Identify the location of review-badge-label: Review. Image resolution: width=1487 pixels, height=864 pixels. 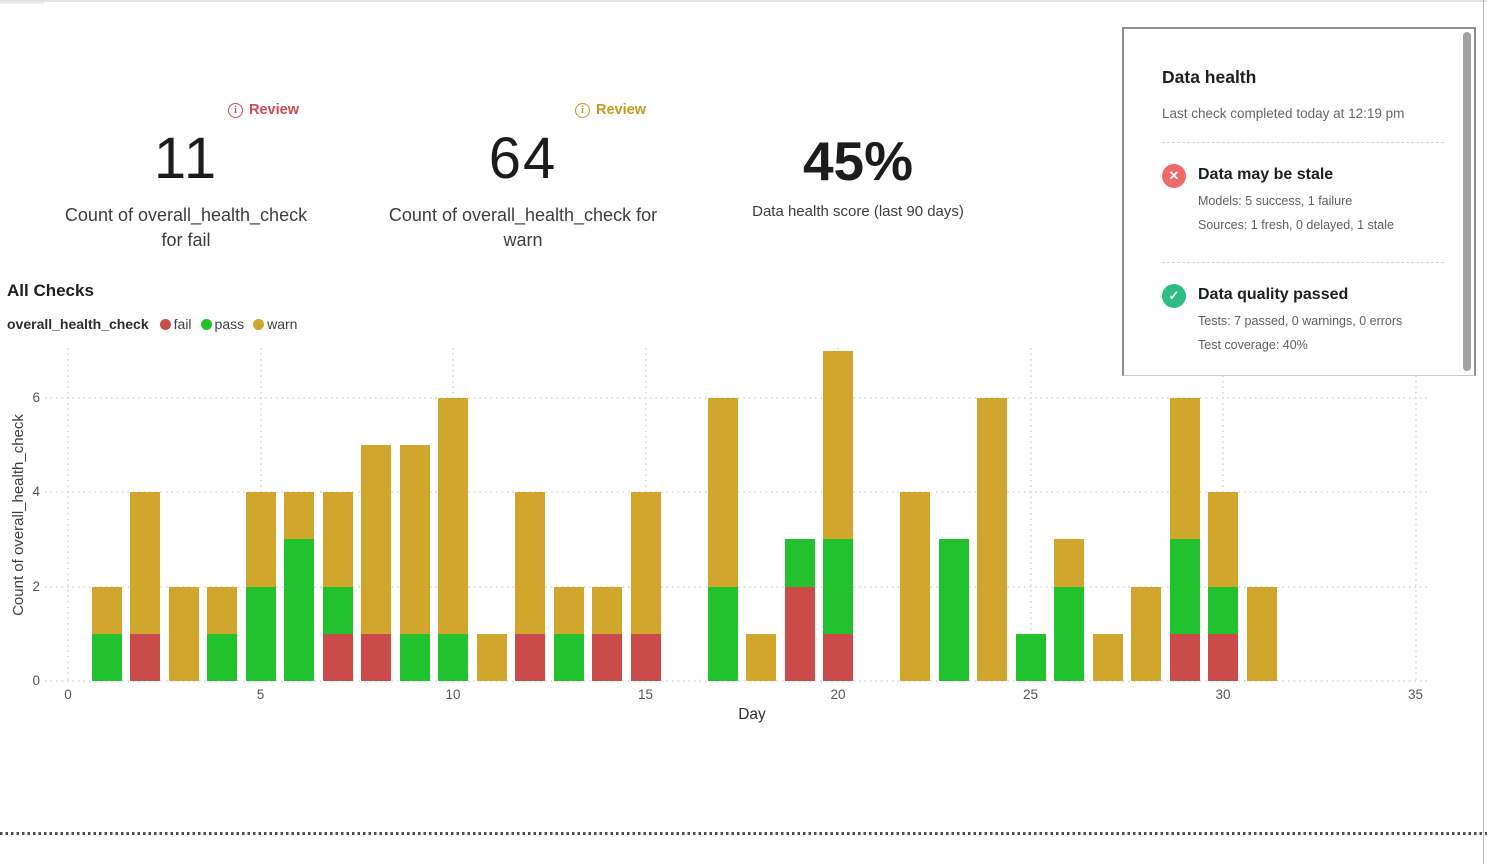
(621, 110).